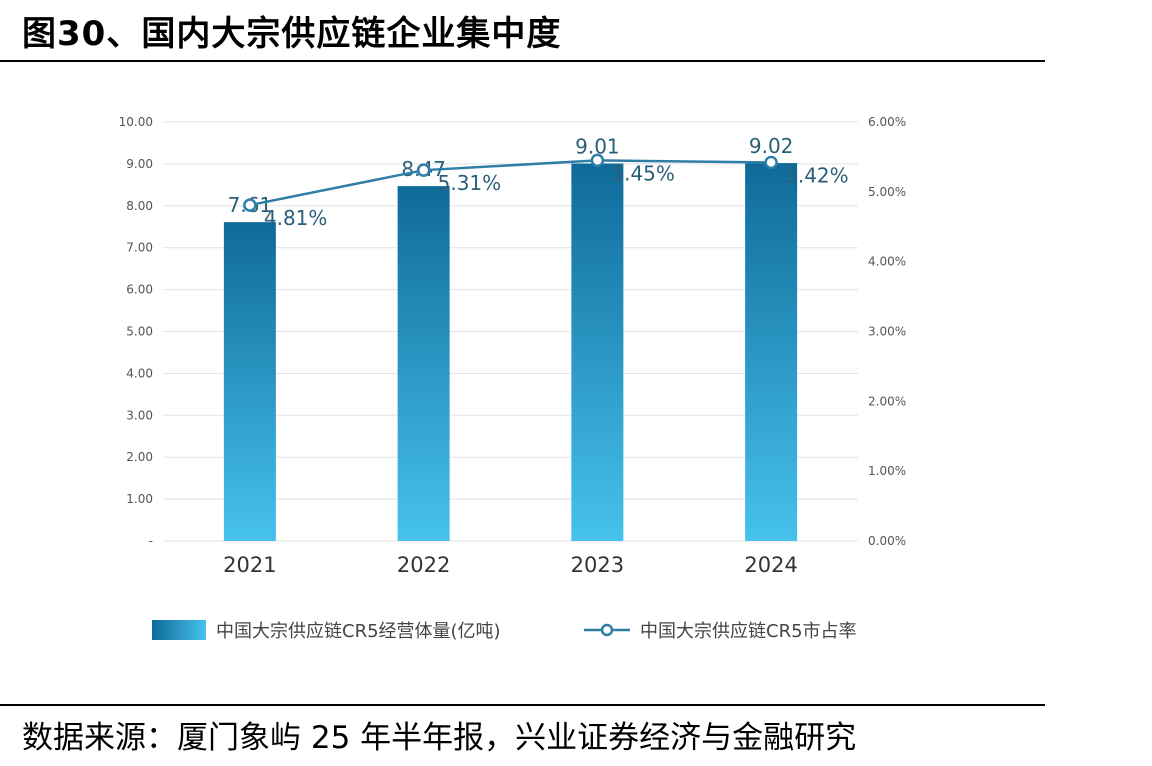 The image size is (1152, 766). I want to click on y-right-tick-label: 3.00%, so click(887, 332).